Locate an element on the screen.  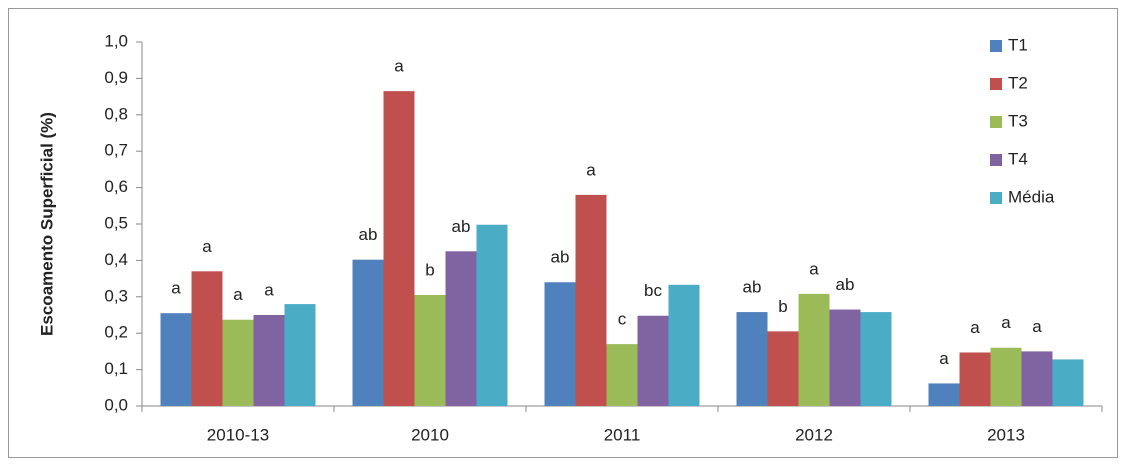
y-tick-label: 0,5 is located at coordinates (116, 222).